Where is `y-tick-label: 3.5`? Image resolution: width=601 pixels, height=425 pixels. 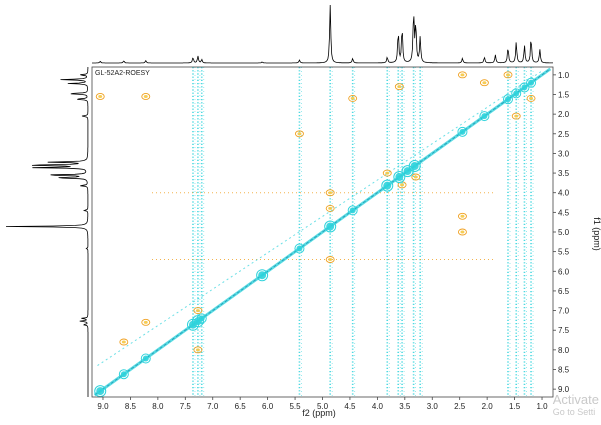 y-tick-label: 3.5 is located at coordinates (564, 173).